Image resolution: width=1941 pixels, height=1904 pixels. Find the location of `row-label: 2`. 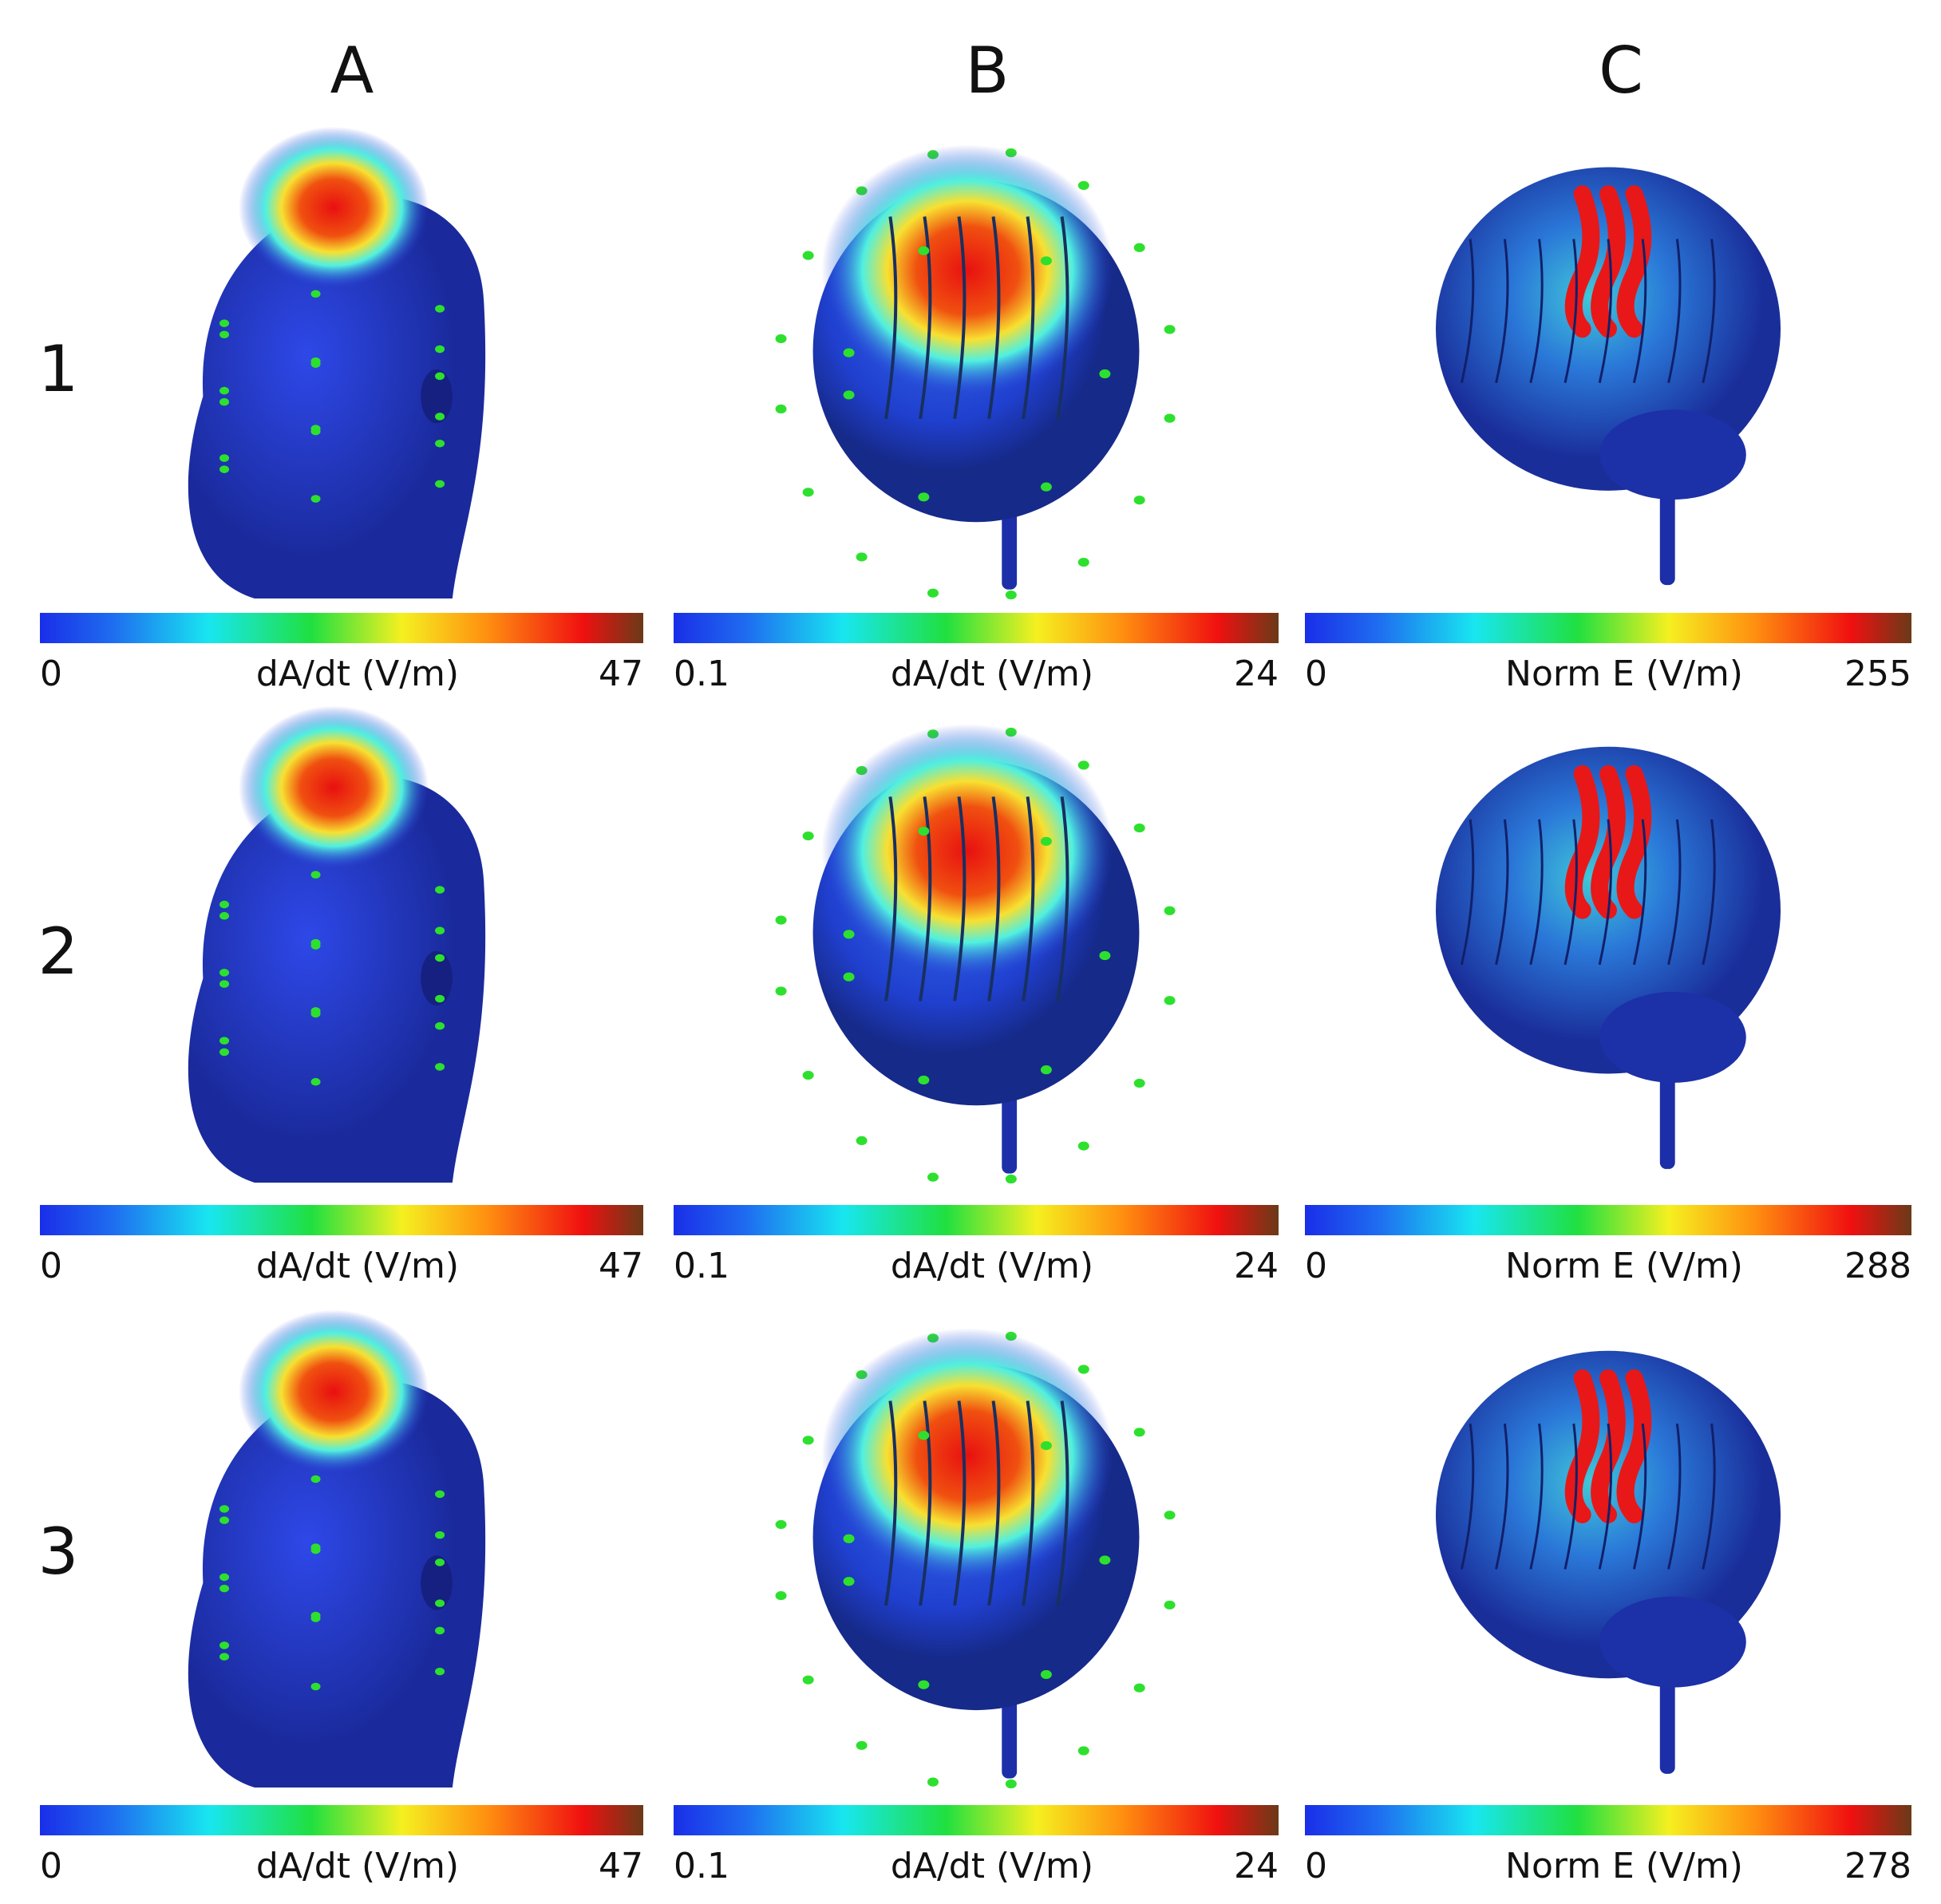

row-label: 2 is located at coordinates (59, 951).